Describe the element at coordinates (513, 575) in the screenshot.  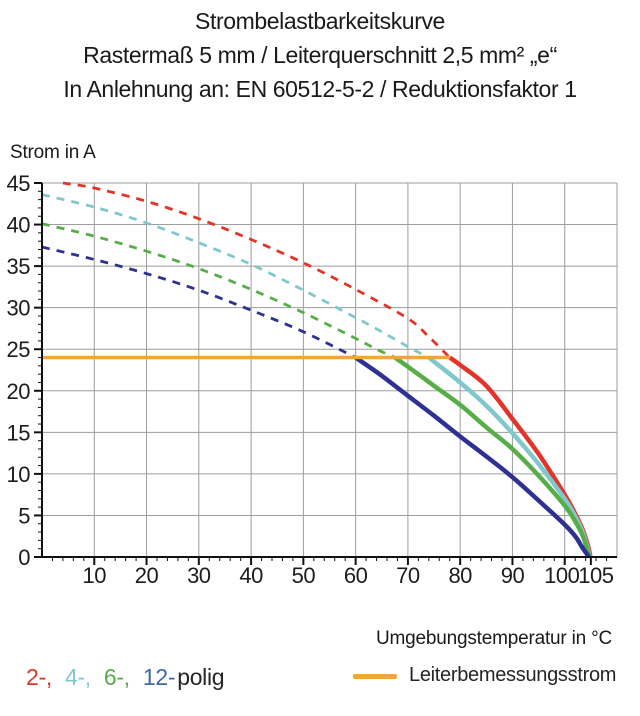
I see `x-tick-label: 90` at that location.